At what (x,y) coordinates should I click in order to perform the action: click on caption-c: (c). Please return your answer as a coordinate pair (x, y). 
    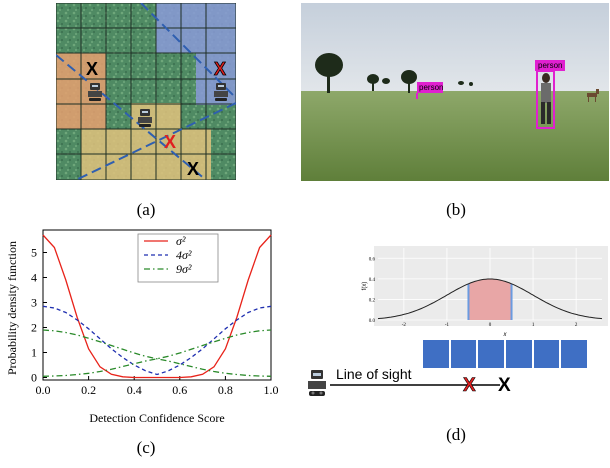
    Looking at the image, I should click on (146, 447).